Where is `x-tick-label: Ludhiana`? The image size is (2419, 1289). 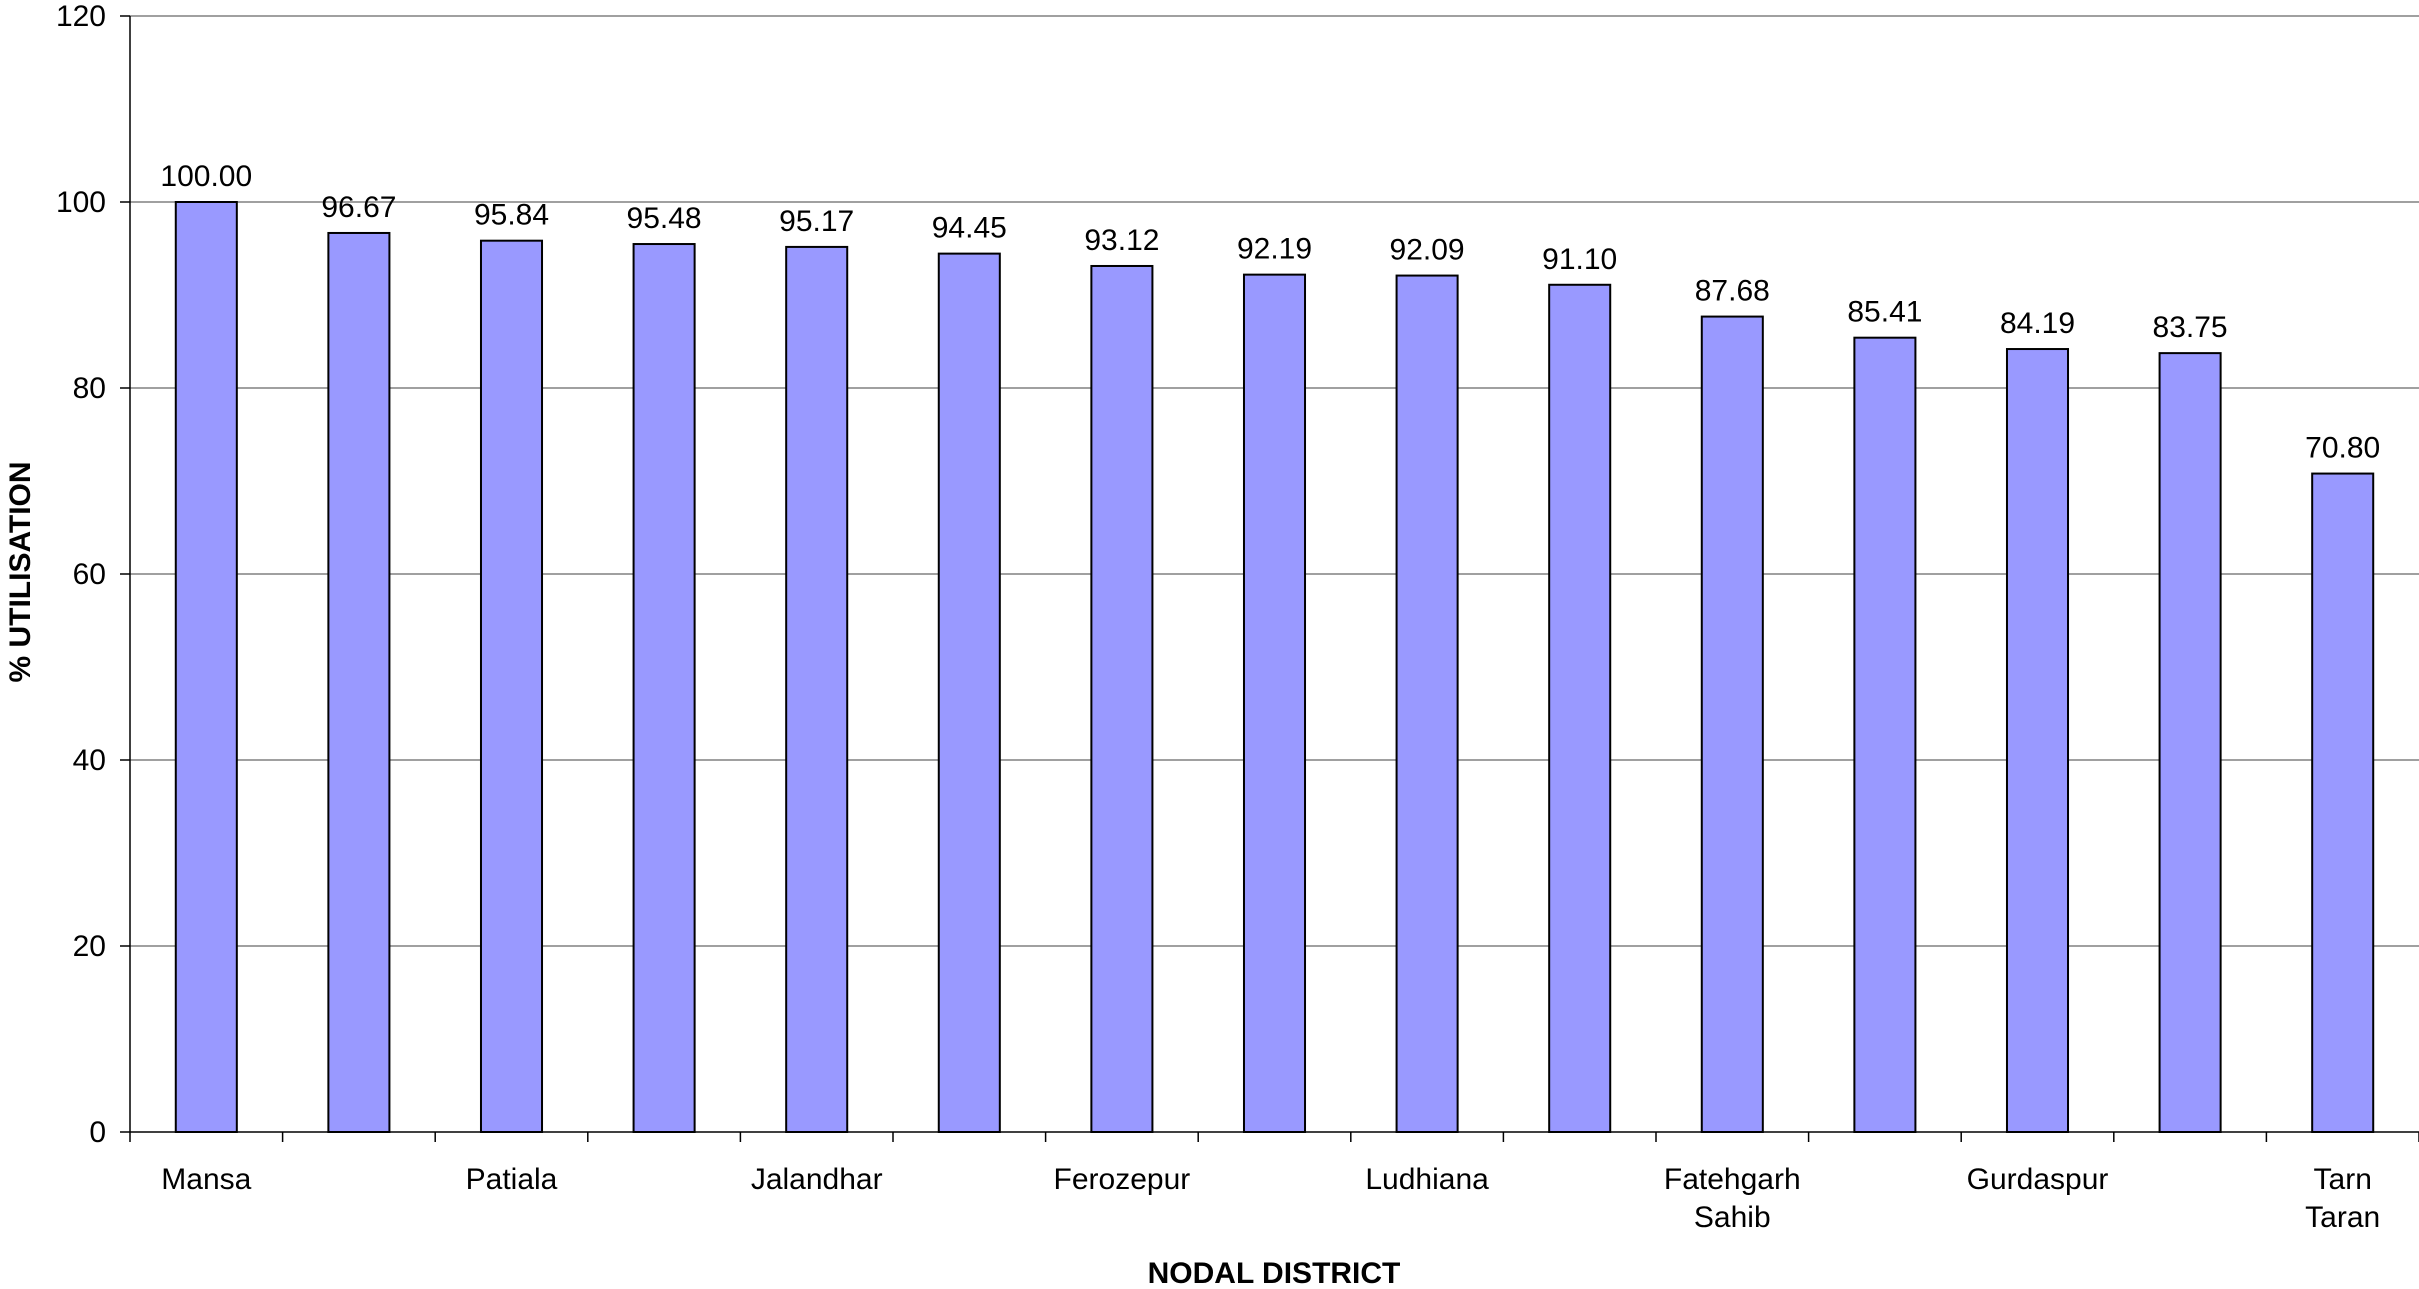
x-tick-label: Ludhiana is located at coordinates (1427, 1179).